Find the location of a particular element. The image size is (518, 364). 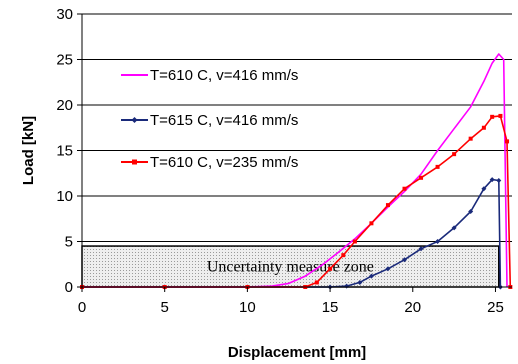

x-tick-label: 15 is located at coordinates (330, 307).